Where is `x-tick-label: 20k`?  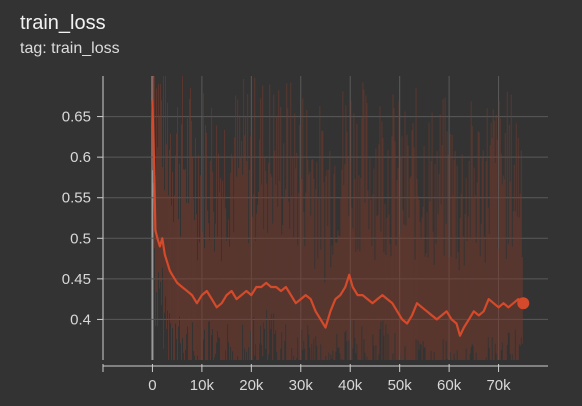 x-tick-label: 20k is located at coordinates (251, 385).